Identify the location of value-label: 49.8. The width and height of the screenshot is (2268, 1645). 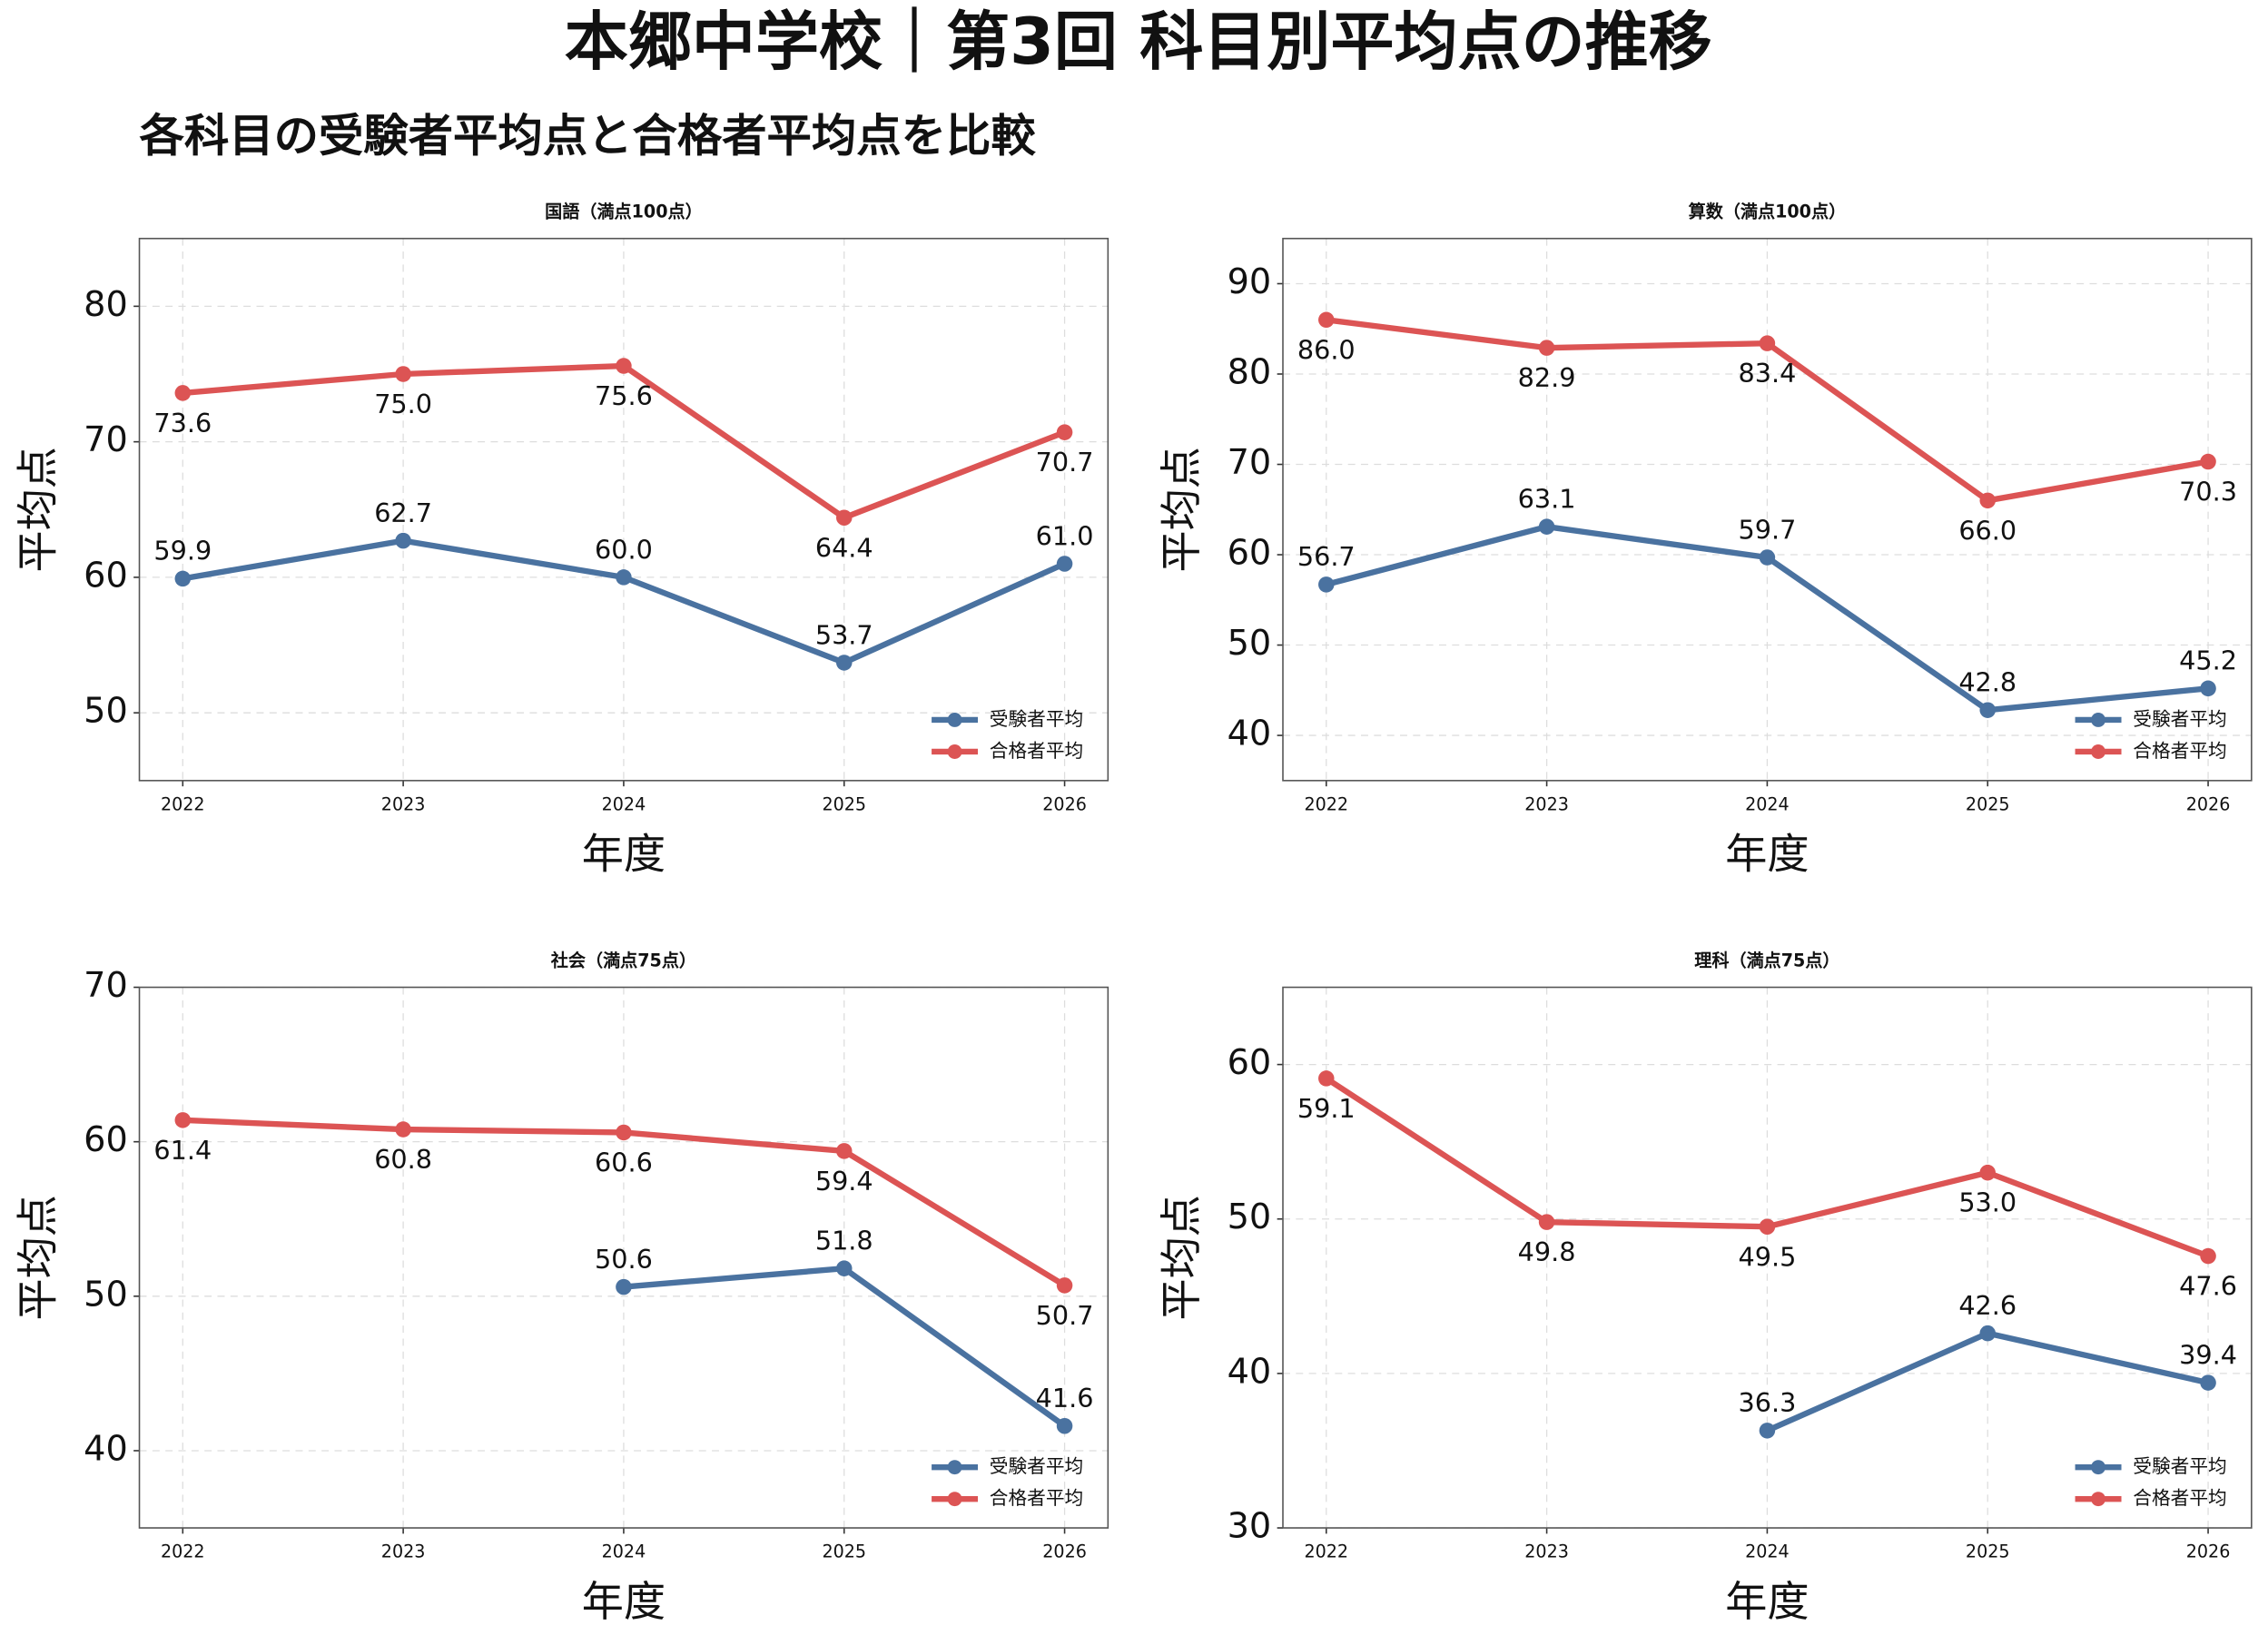
(1547, 1251).